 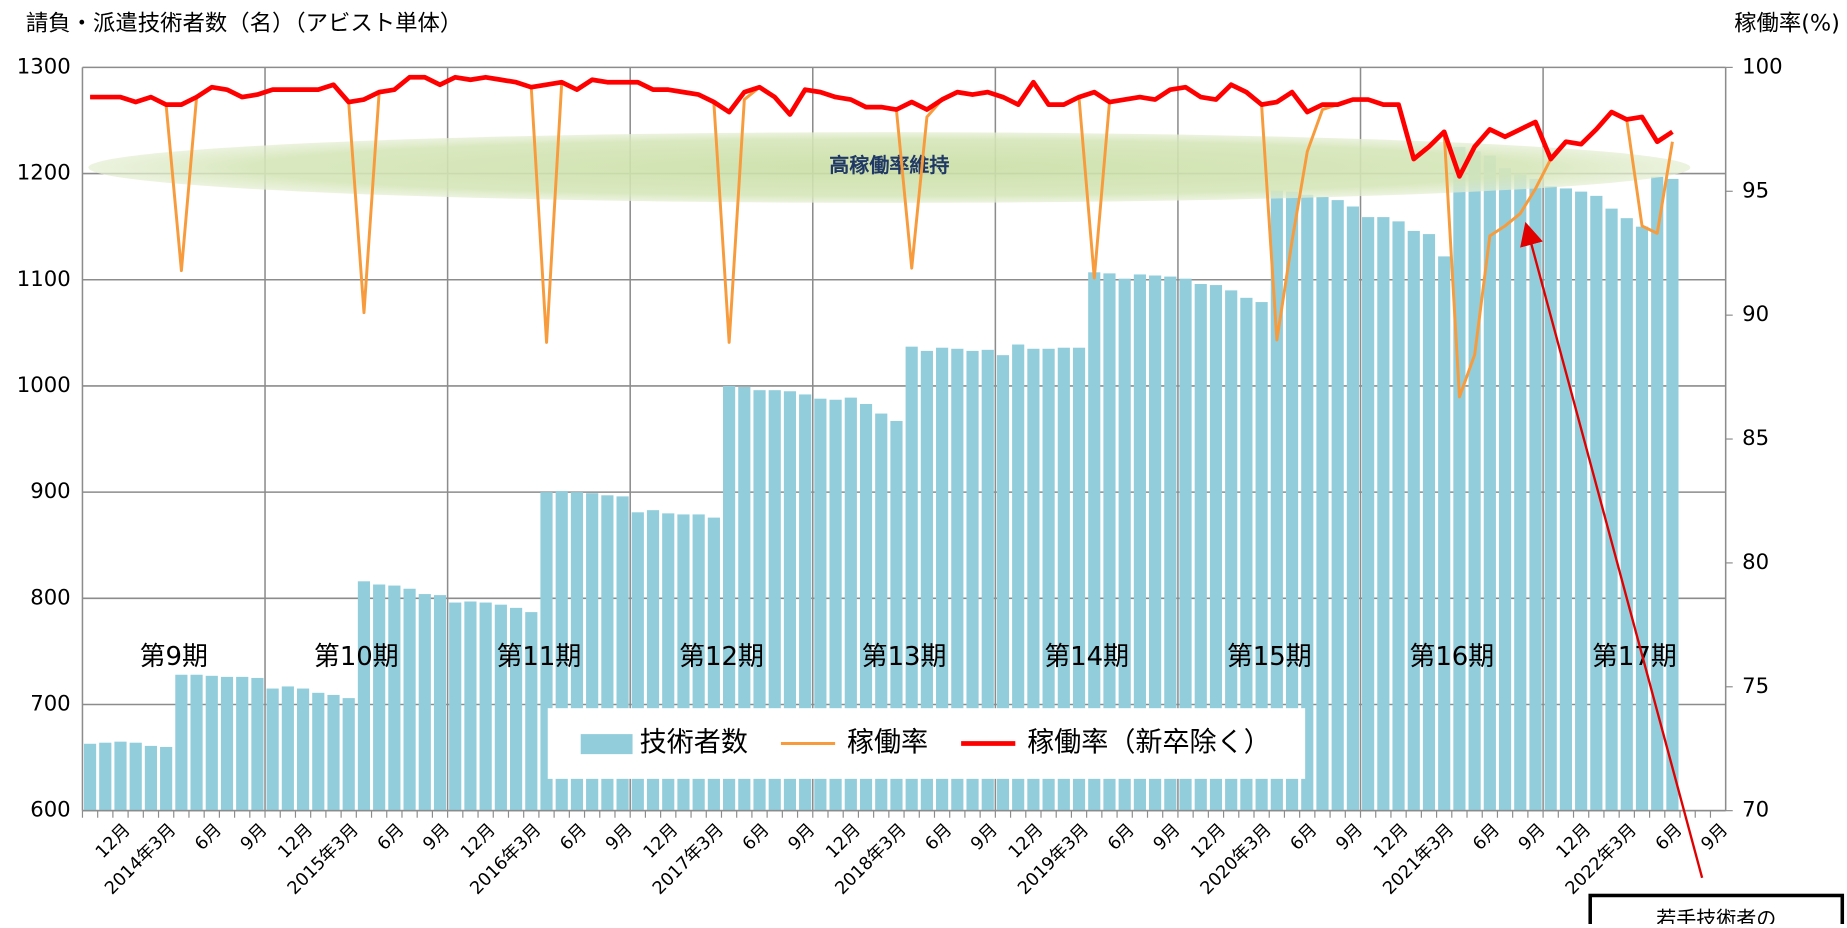 What do you see at coordinates (44, 278) in the screenshot?
I see `y-tick-label: 1100` at bounding box center [44, 278].